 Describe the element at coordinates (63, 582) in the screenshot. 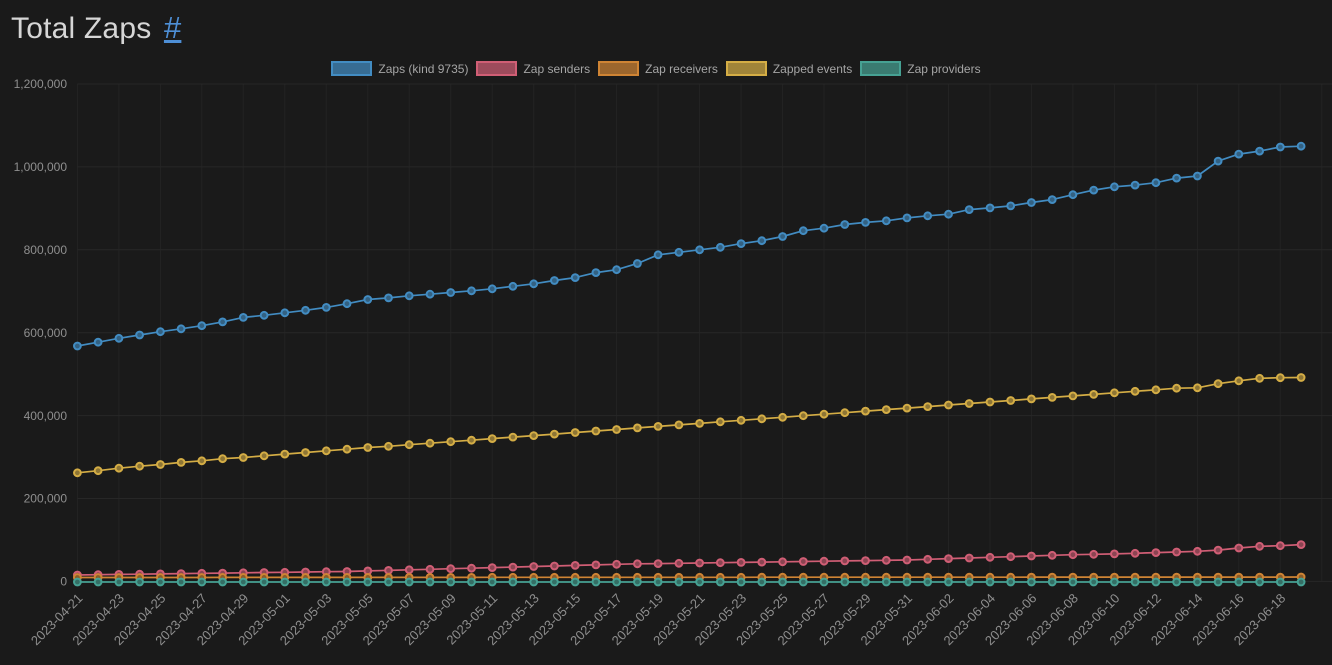

I see `svg-text: 0` at that location.